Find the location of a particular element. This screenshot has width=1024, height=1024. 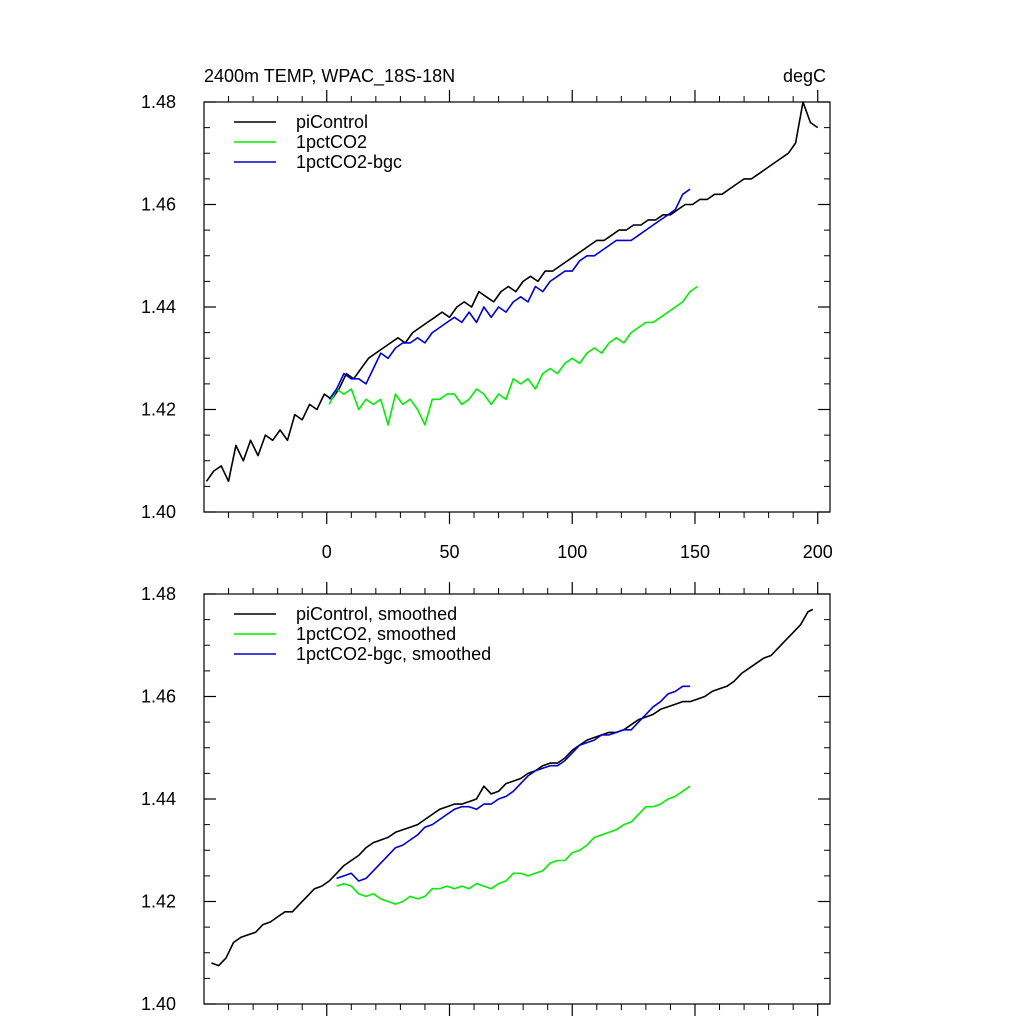

units-label: degC is located at coordinates (804, 76).